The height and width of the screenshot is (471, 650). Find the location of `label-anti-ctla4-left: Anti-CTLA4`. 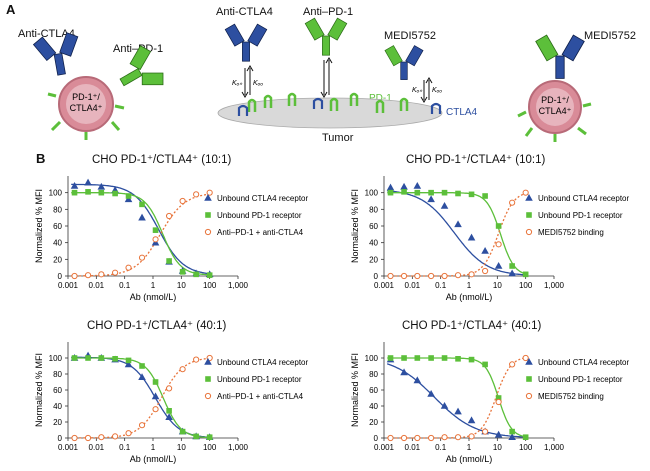

label-anti-ctla4-left: Anti-CTLA4 is located at coordinates (46, 34).